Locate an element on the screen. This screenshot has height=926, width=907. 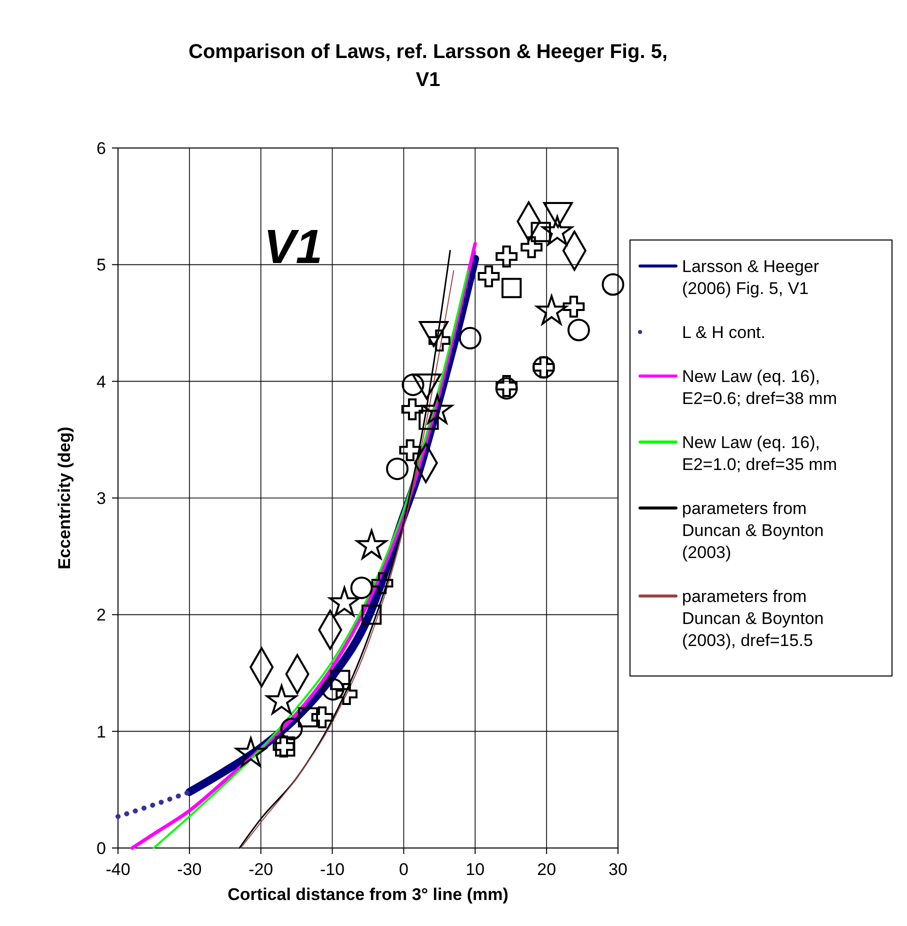
y-tick-label: 4 is located at coordinates (101, 382).